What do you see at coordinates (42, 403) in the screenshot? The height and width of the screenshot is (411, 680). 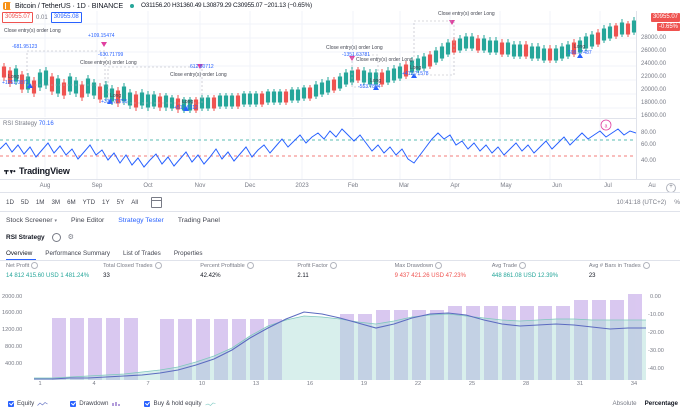 I see `equity-line-icon` at bounding box center [42, 403].